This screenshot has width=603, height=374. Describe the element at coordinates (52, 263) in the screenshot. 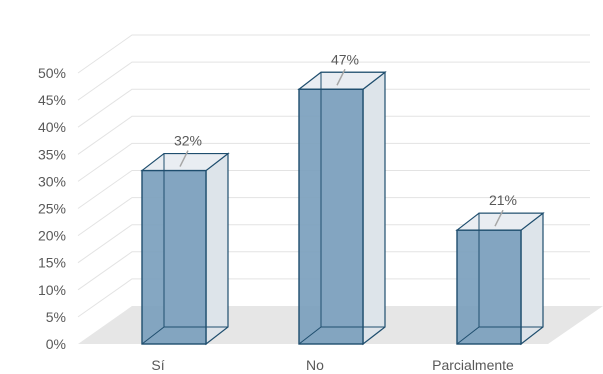

I see `y-tick-label: 15%` at that location.